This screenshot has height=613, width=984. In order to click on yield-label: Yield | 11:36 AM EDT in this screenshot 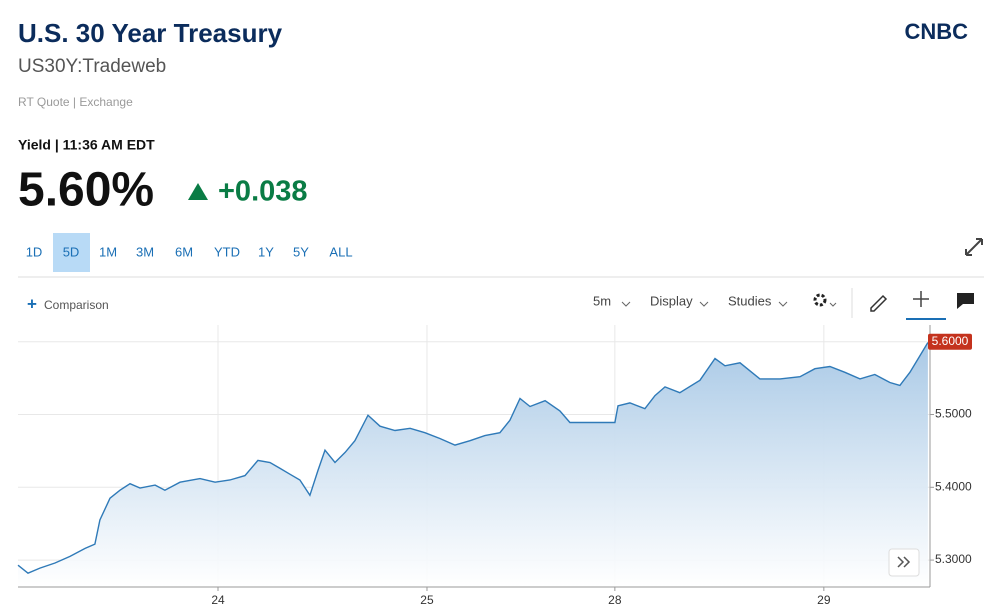, I will do `click(86, 145)`.